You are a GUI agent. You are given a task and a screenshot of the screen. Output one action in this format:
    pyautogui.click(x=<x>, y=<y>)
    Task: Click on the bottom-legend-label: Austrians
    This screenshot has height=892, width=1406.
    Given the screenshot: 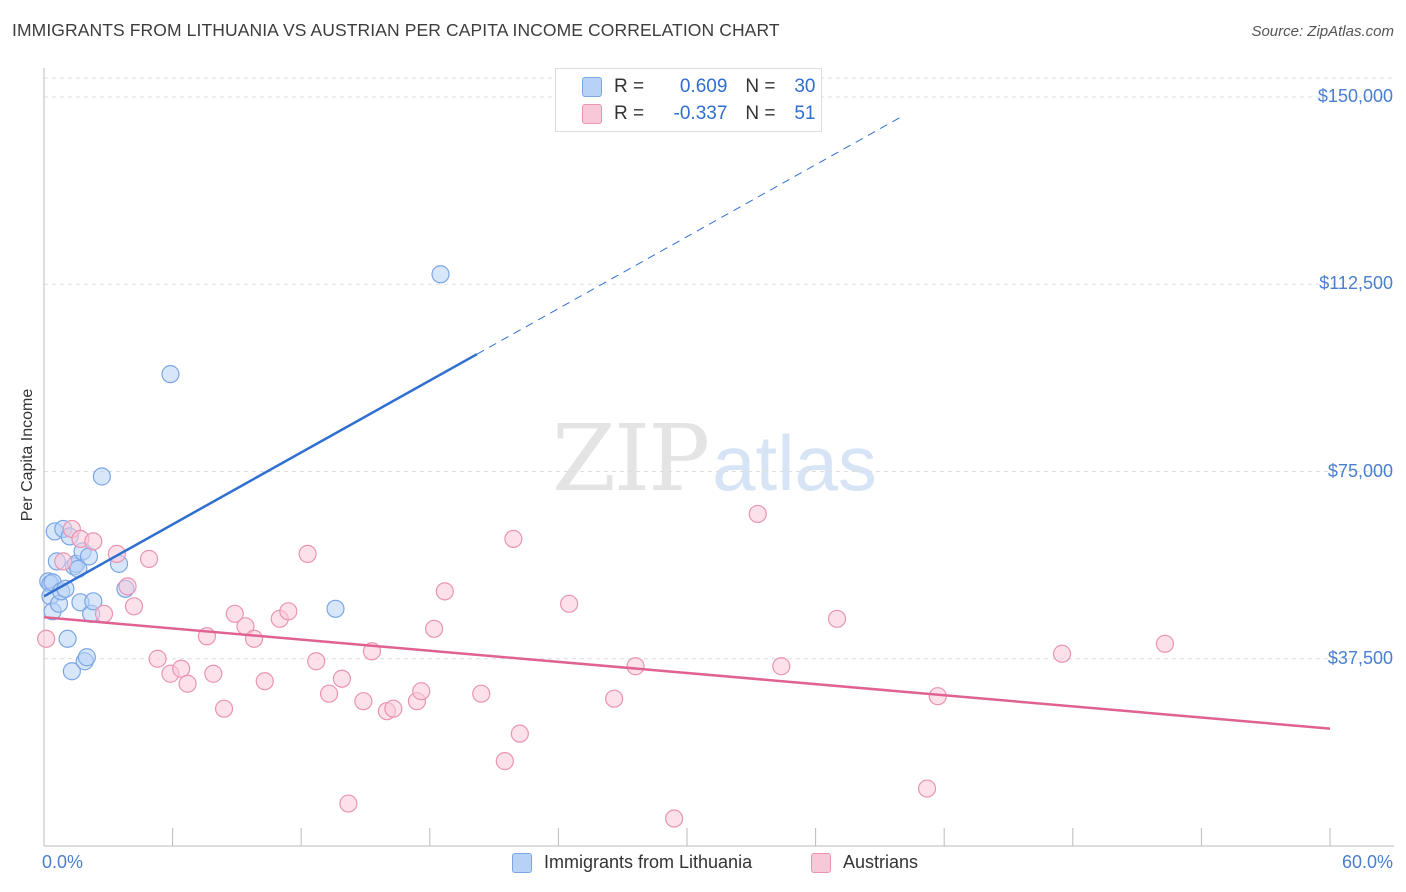 What is the action you would take?
    pyautogui.click(x=881, y=862)
    